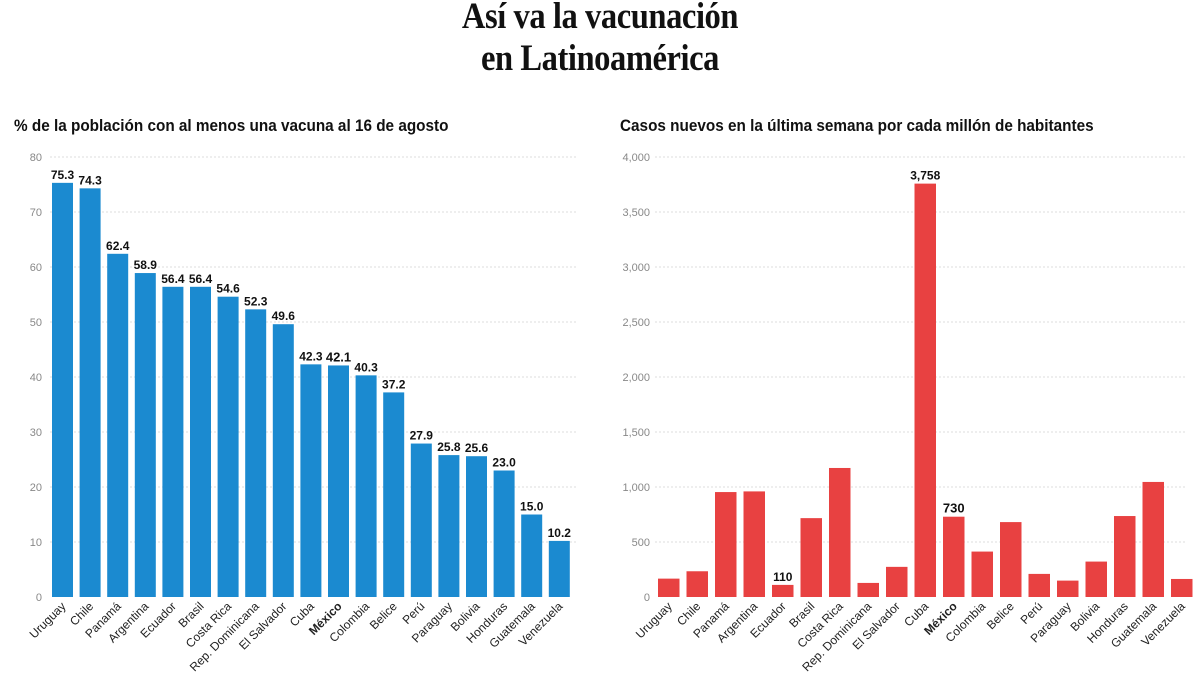 The width and height of the screenshot is (1200, 675). I want to click on data-label: 49.6, so click(284, 316).